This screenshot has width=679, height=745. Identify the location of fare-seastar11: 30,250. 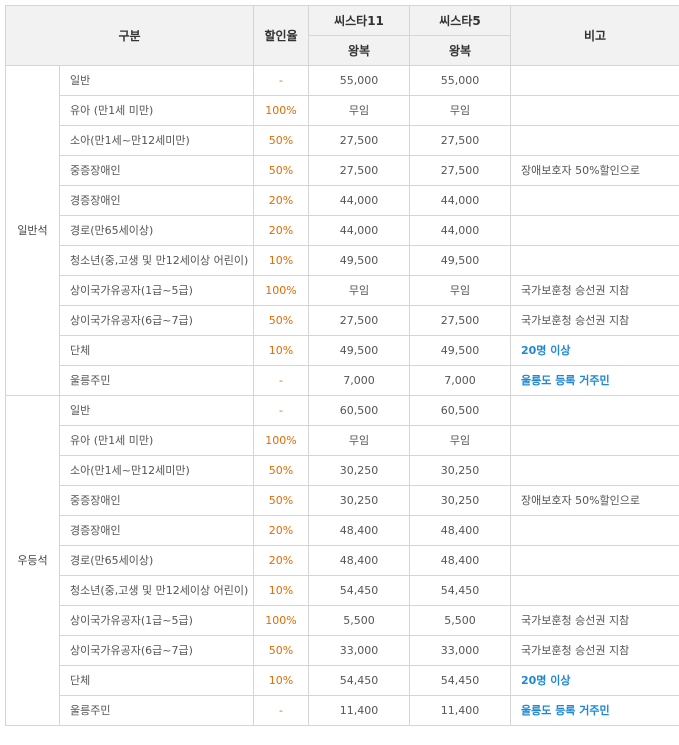
(359, 501).